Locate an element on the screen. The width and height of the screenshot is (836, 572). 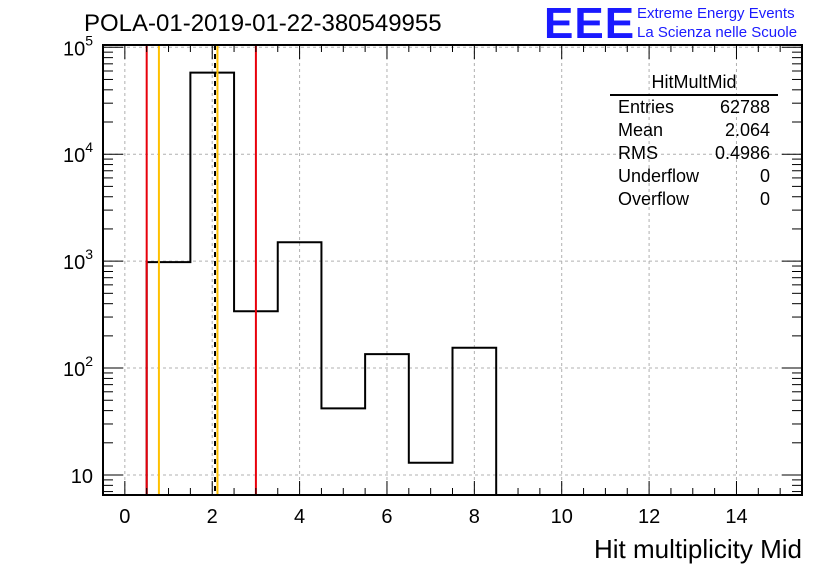
stats-label: Overflow is located at coordinates (654, 199).